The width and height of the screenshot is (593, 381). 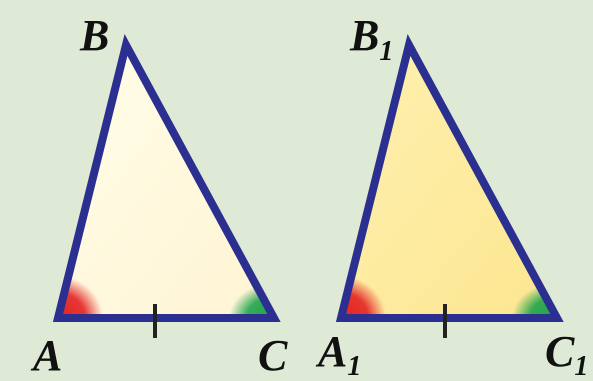 What do you see at coordinates (94, 35) in the screenshot?
I see `vertex-label-b: B` at bounding box center [94, 35].